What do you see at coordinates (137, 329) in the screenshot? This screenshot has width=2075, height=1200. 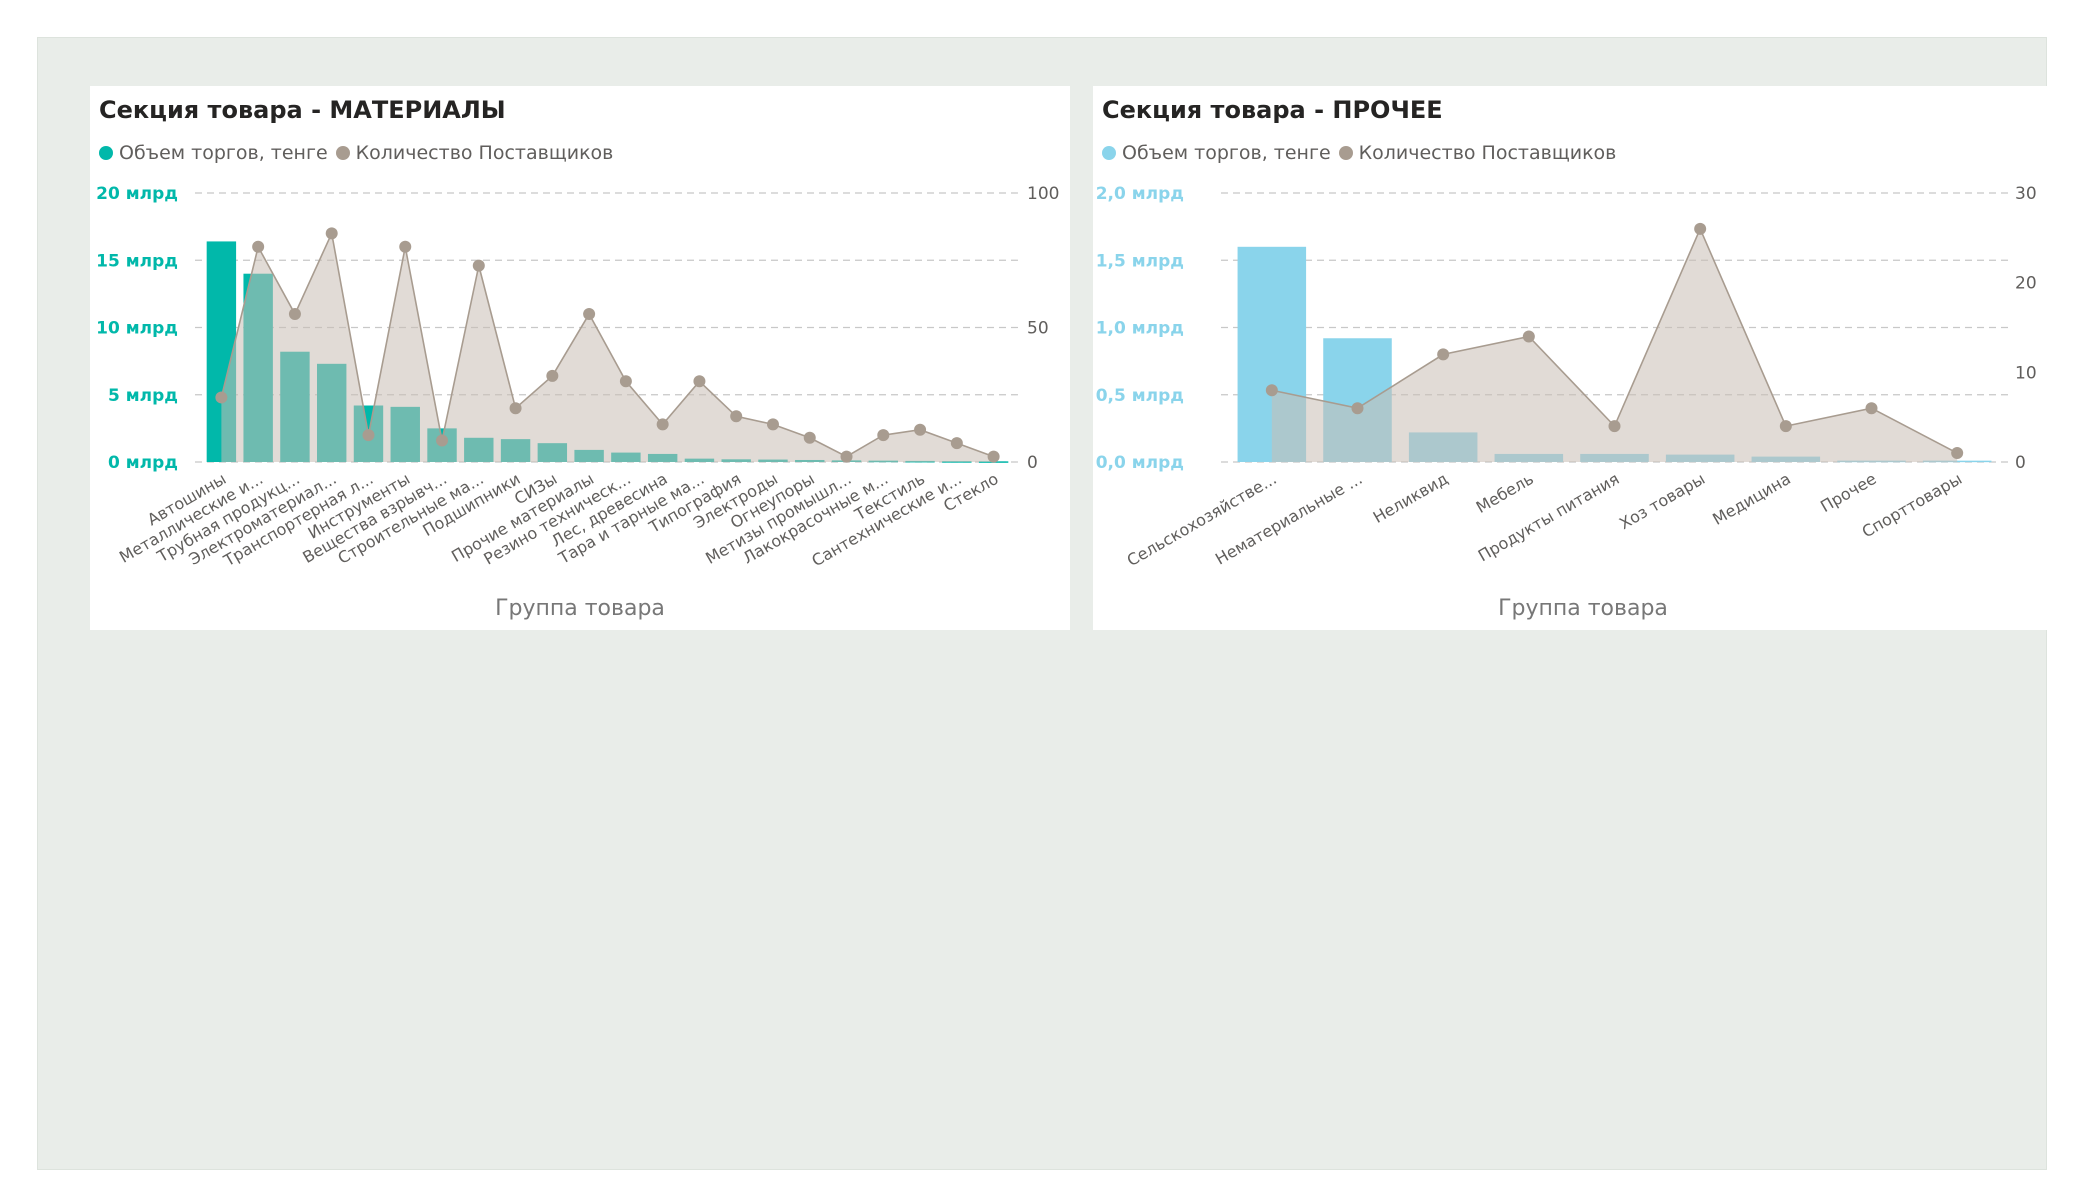 I see `y-tick-label: 10 млрд` at bounding box center [137, 329].